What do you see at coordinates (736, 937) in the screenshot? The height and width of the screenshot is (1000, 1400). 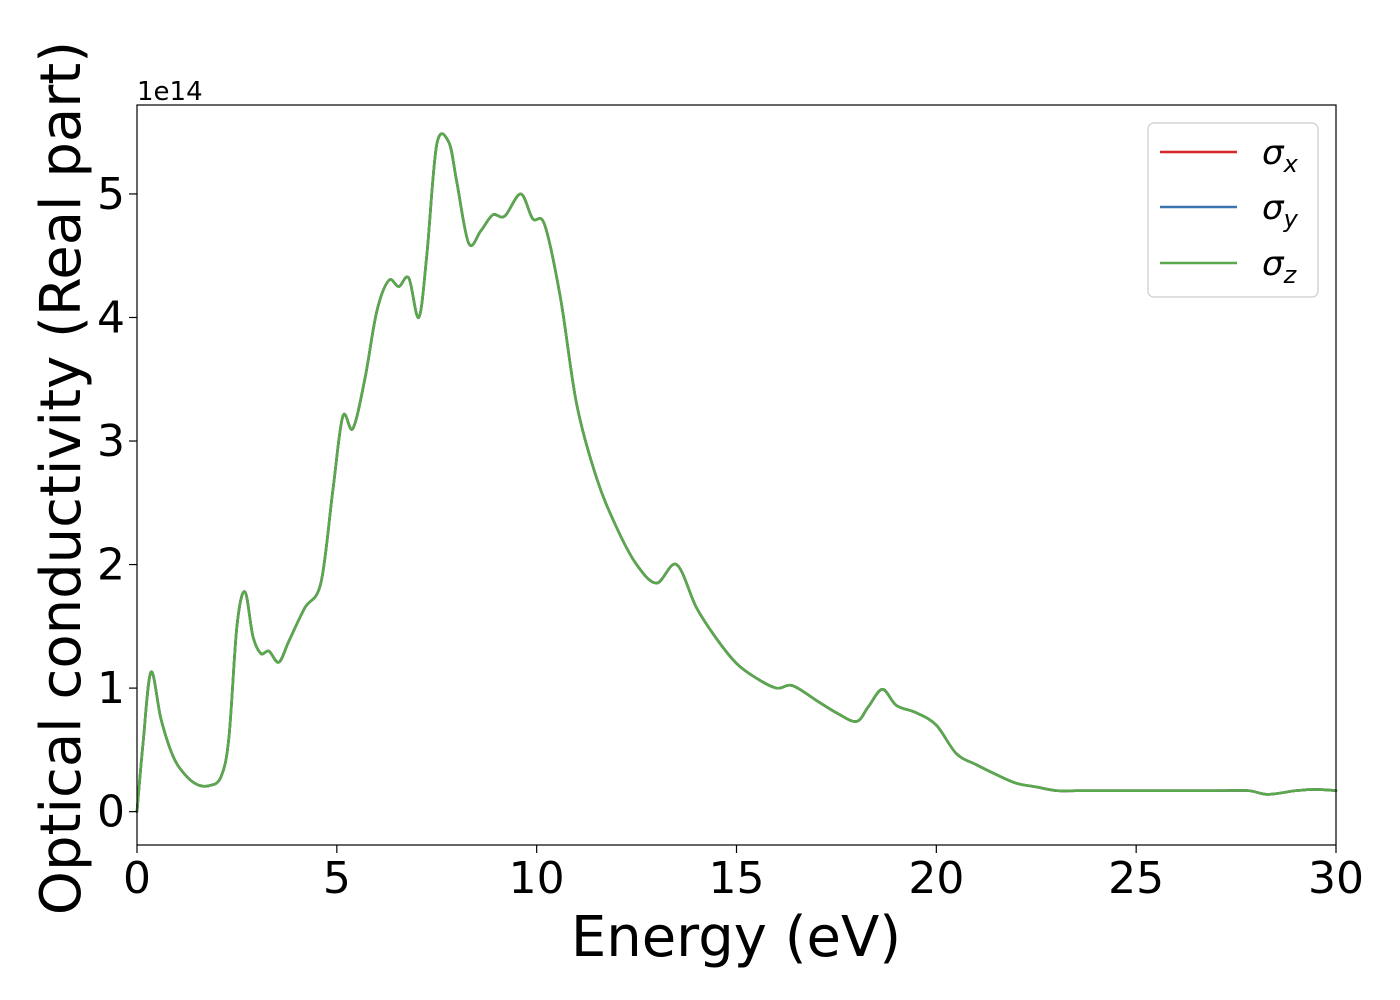 I see `x-axis-label: Energy (eV)` at bounding box center [736, 937].